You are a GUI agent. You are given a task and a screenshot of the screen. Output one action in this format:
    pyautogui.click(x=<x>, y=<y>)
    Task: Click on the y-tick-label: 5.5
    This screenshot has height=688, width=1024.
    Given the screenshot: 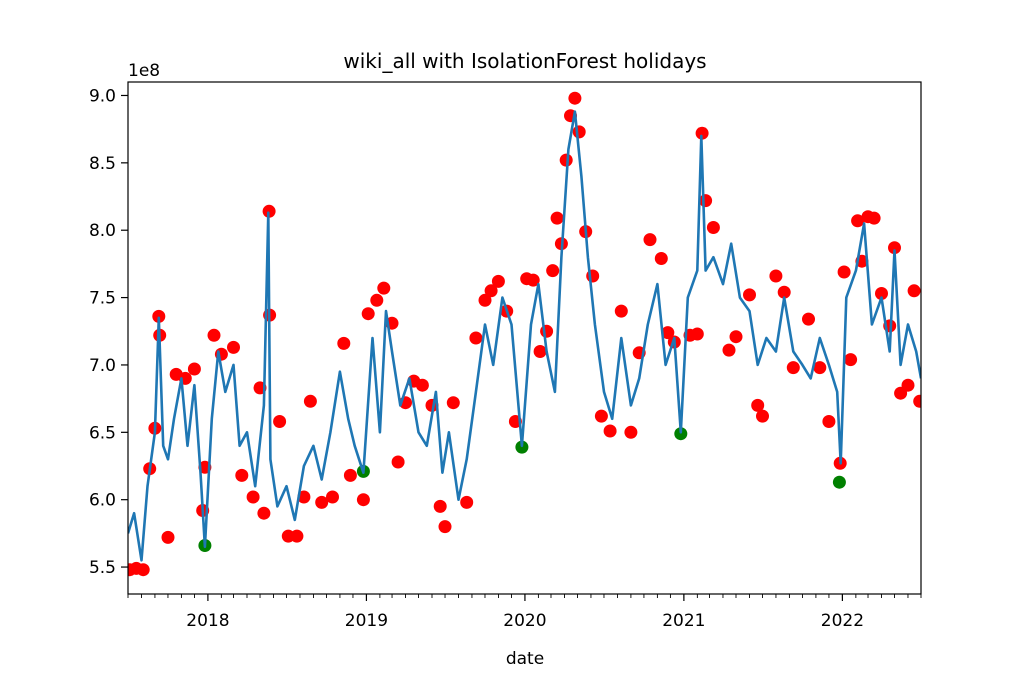 What is the action you would take?
    pyautogui.click(x=102, y=568)
    